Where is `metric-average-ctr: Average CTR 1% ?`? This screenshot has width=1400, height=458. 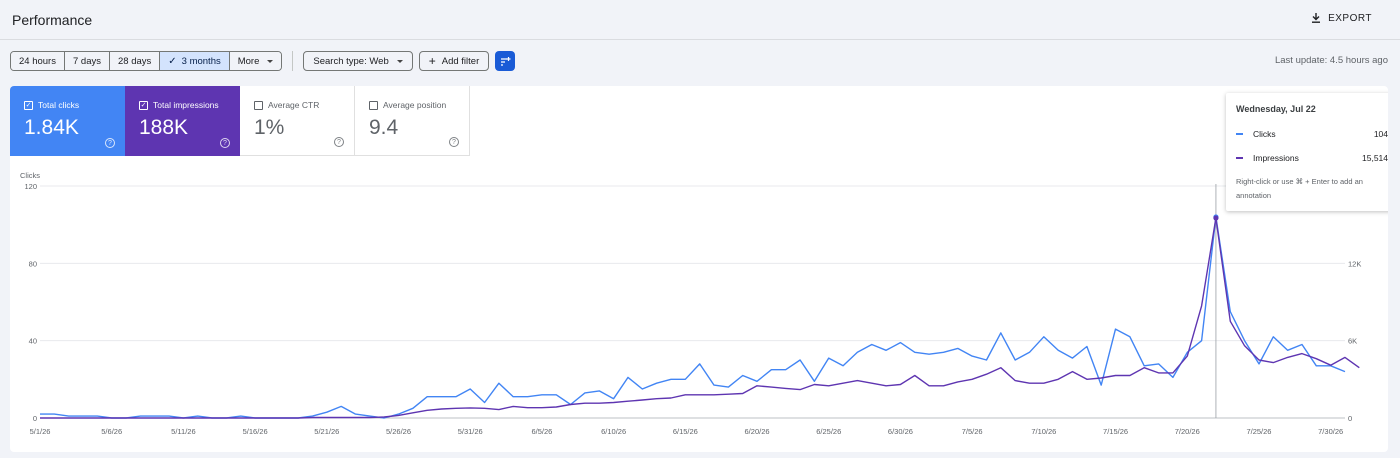 metric-average-ctr: Average CTR 1% ? is located at coordinates (297, 121).